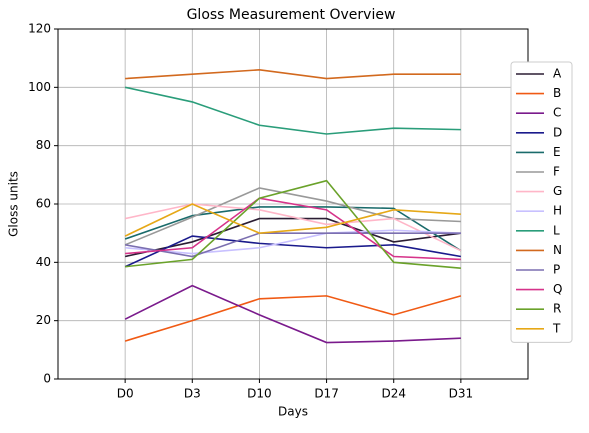 The height and width of the screenshot is (433, 589). Describe the element at coordinates (556, 328) in the screenshot. I see `legend-label: T` at that location.